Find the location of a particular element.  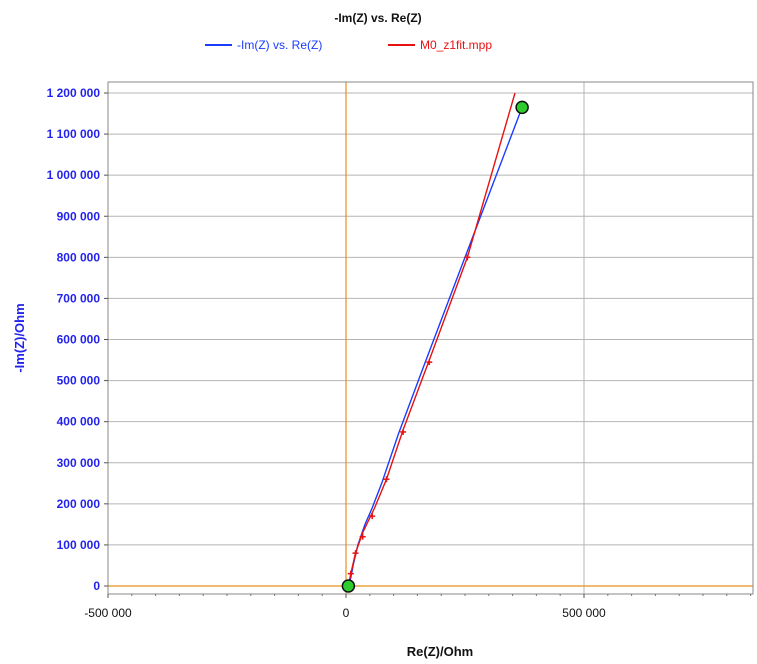

x-tick-label: 0 is located at coordinates (346, 613).